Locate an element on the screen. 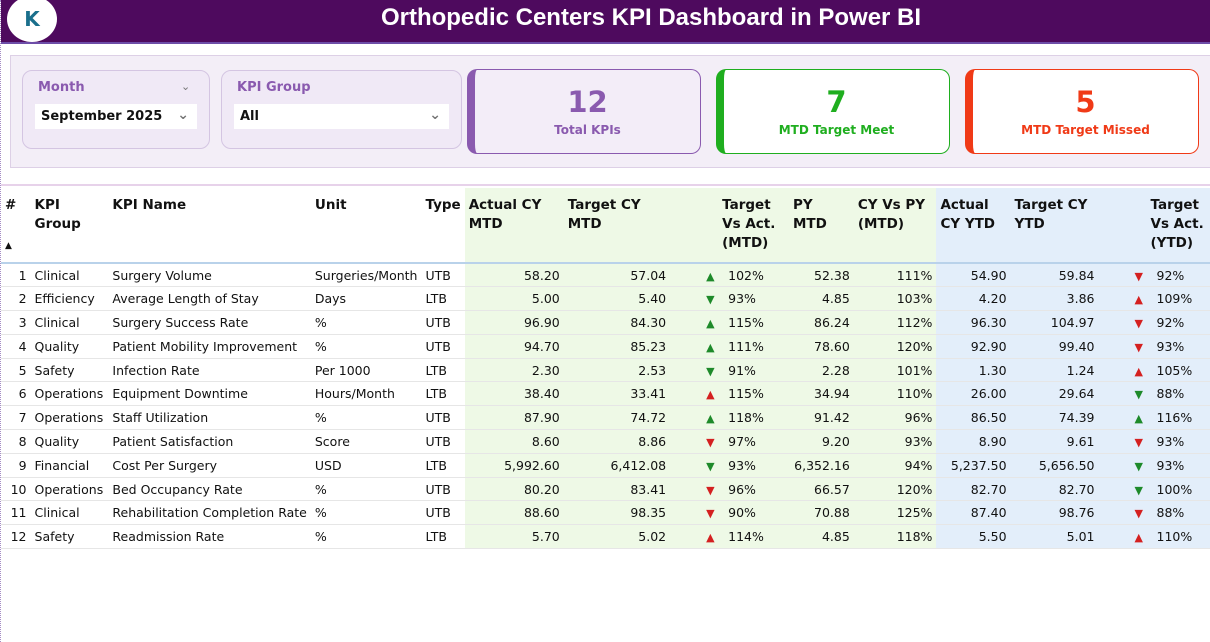 The image size is (1210, 642). kpi-group: Quality is located at coordinates (69, 441).